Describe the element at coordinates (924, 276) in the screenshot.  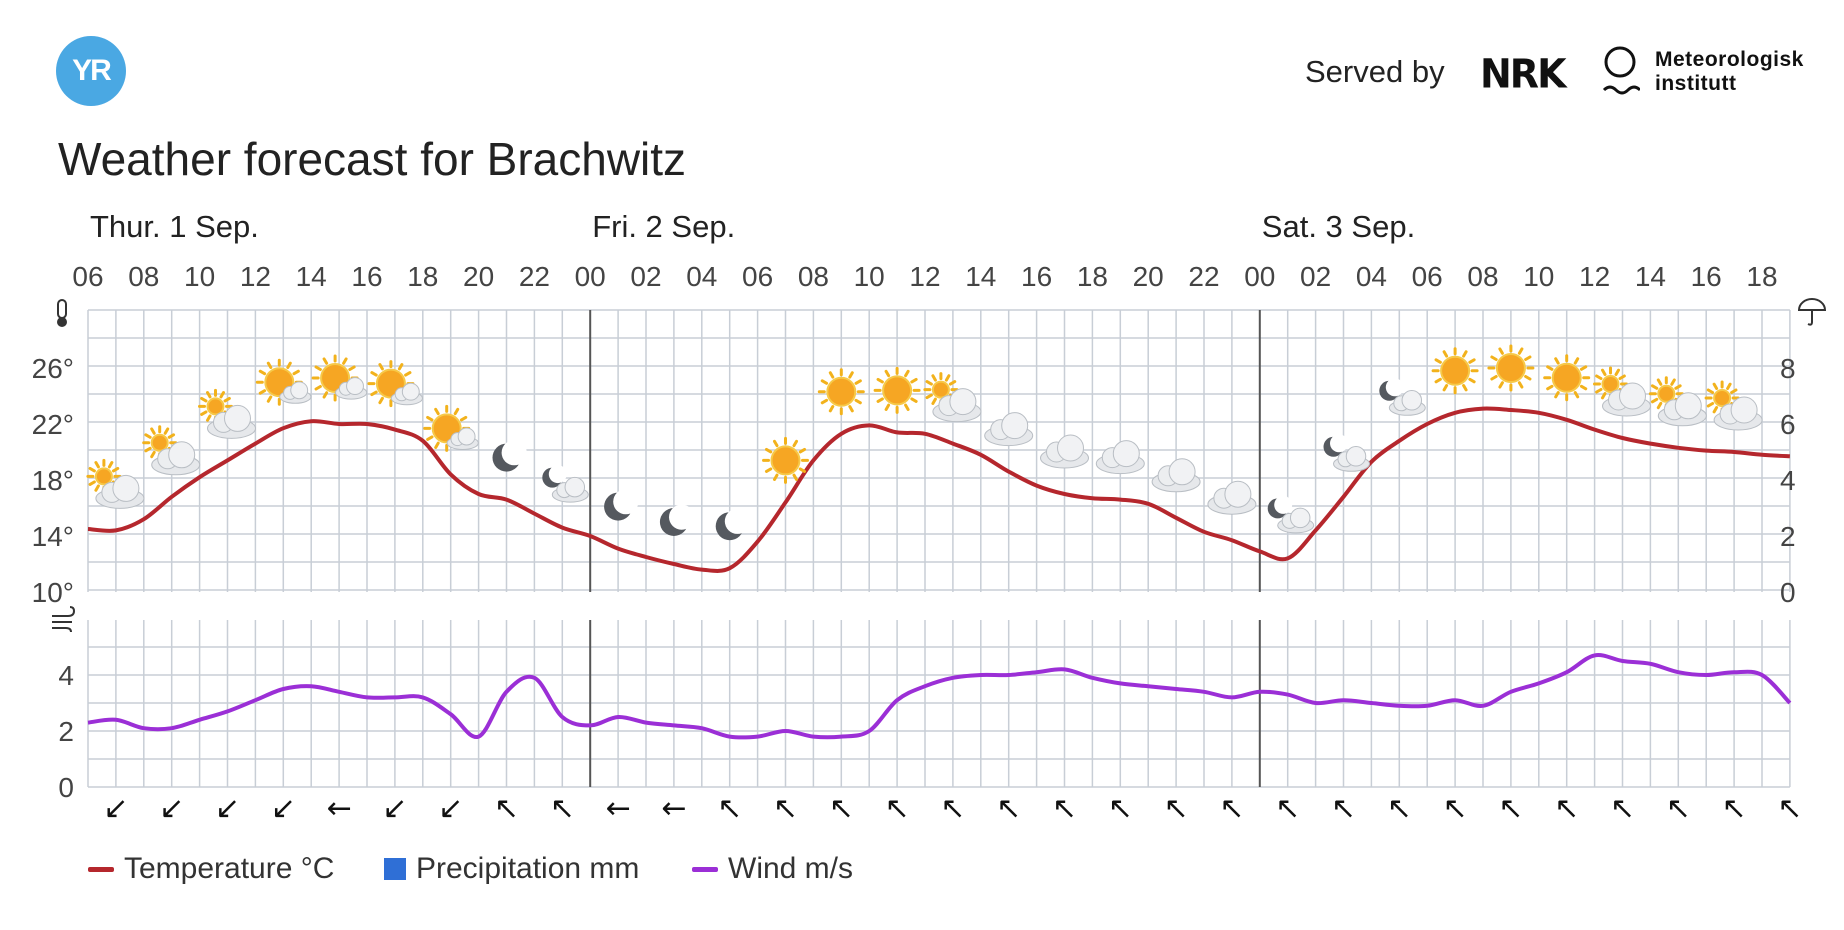
I see `hour-tick-label: 12` at that location.